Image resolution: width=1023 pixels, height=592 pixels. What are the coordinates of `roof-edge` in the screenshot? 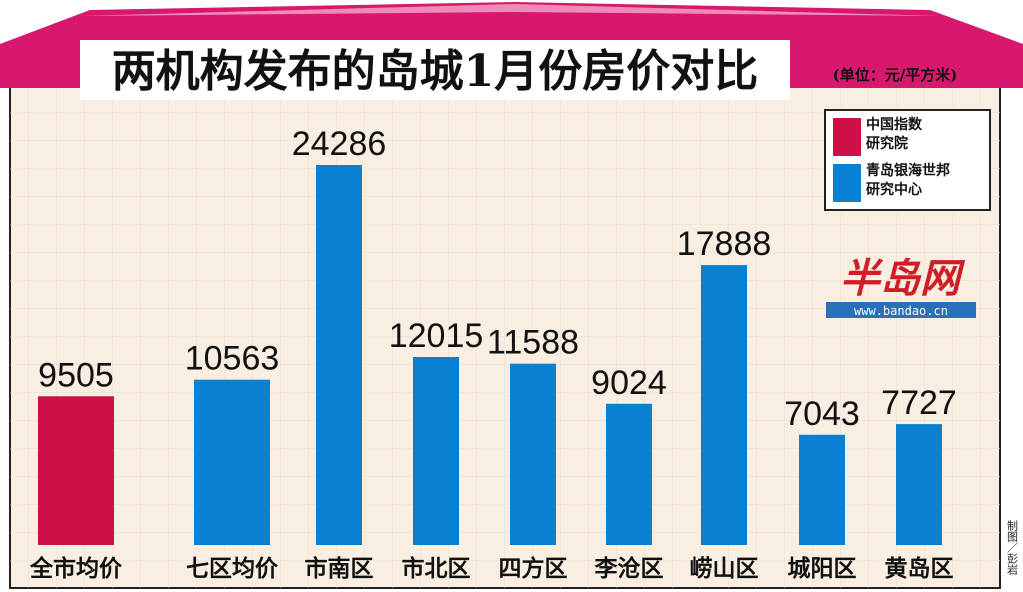 It's located at (510, 10).